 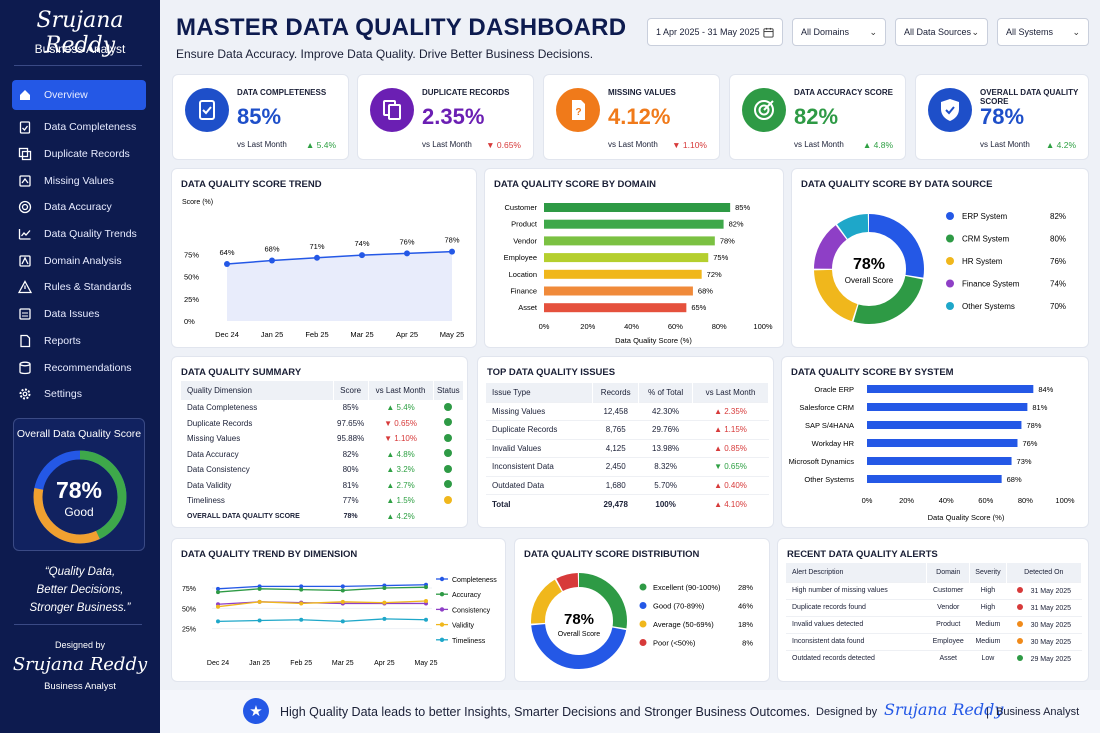 I want to click on legend-value: 82%, so click(x=1058, y=216).